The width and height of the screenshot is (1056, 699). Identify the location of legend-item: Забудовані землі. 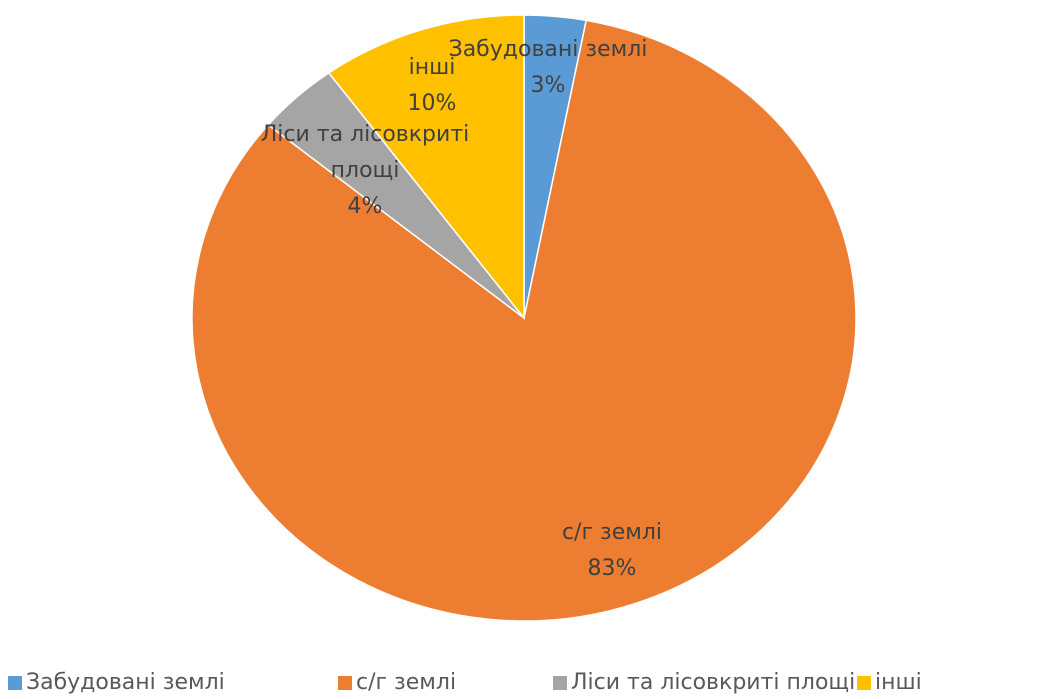
(116, 682).